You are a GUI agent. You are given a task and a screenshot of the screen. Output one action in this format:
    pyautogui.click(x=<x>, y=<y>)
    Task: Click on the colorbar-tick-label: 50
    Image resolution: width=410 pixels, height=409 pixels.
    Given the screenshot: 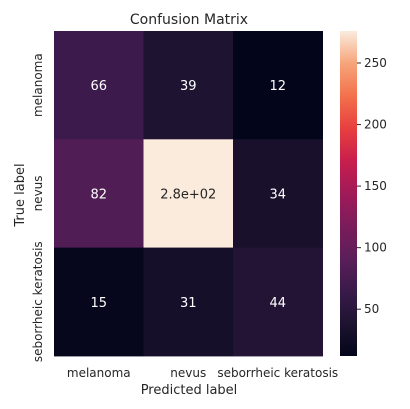 What is the action you would take?
    pyautogui.click(x=371, y=309)
    